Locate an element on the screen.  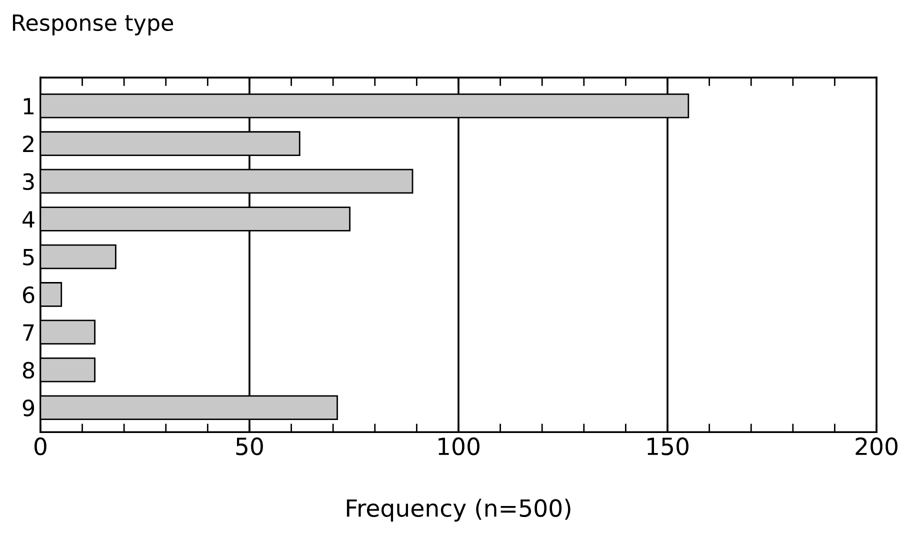
y-tick-label: 2 is located at coordinates (28, 144).